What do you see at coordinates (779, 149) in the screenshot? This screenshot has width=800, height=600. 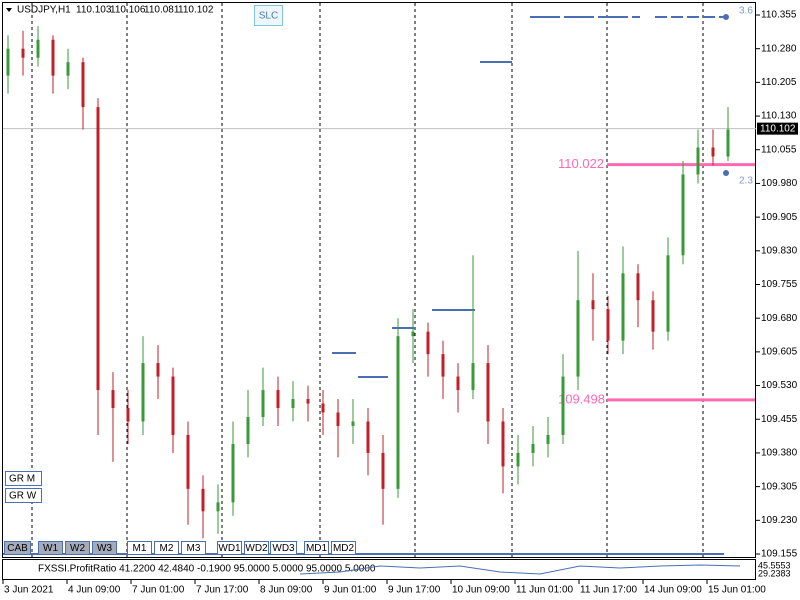 I see `y-tick-label: 110.055` at bounding box center [779, 149].